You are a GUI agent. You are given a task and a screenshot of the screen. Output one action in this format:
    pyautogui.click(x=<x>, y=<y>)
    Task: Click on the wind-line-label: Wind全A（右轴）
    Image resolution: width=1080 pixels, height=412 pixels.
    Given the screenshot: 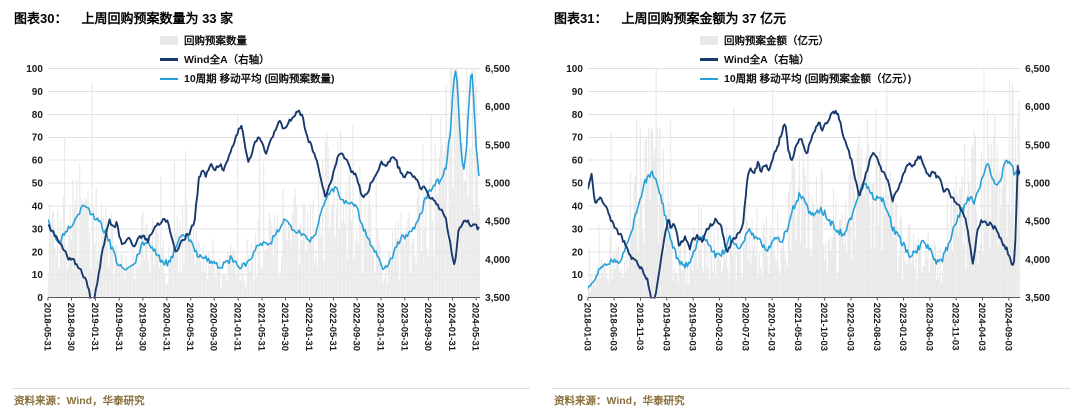 What is the action you would take?
    pyautogui.click(x=767, y=60)
    